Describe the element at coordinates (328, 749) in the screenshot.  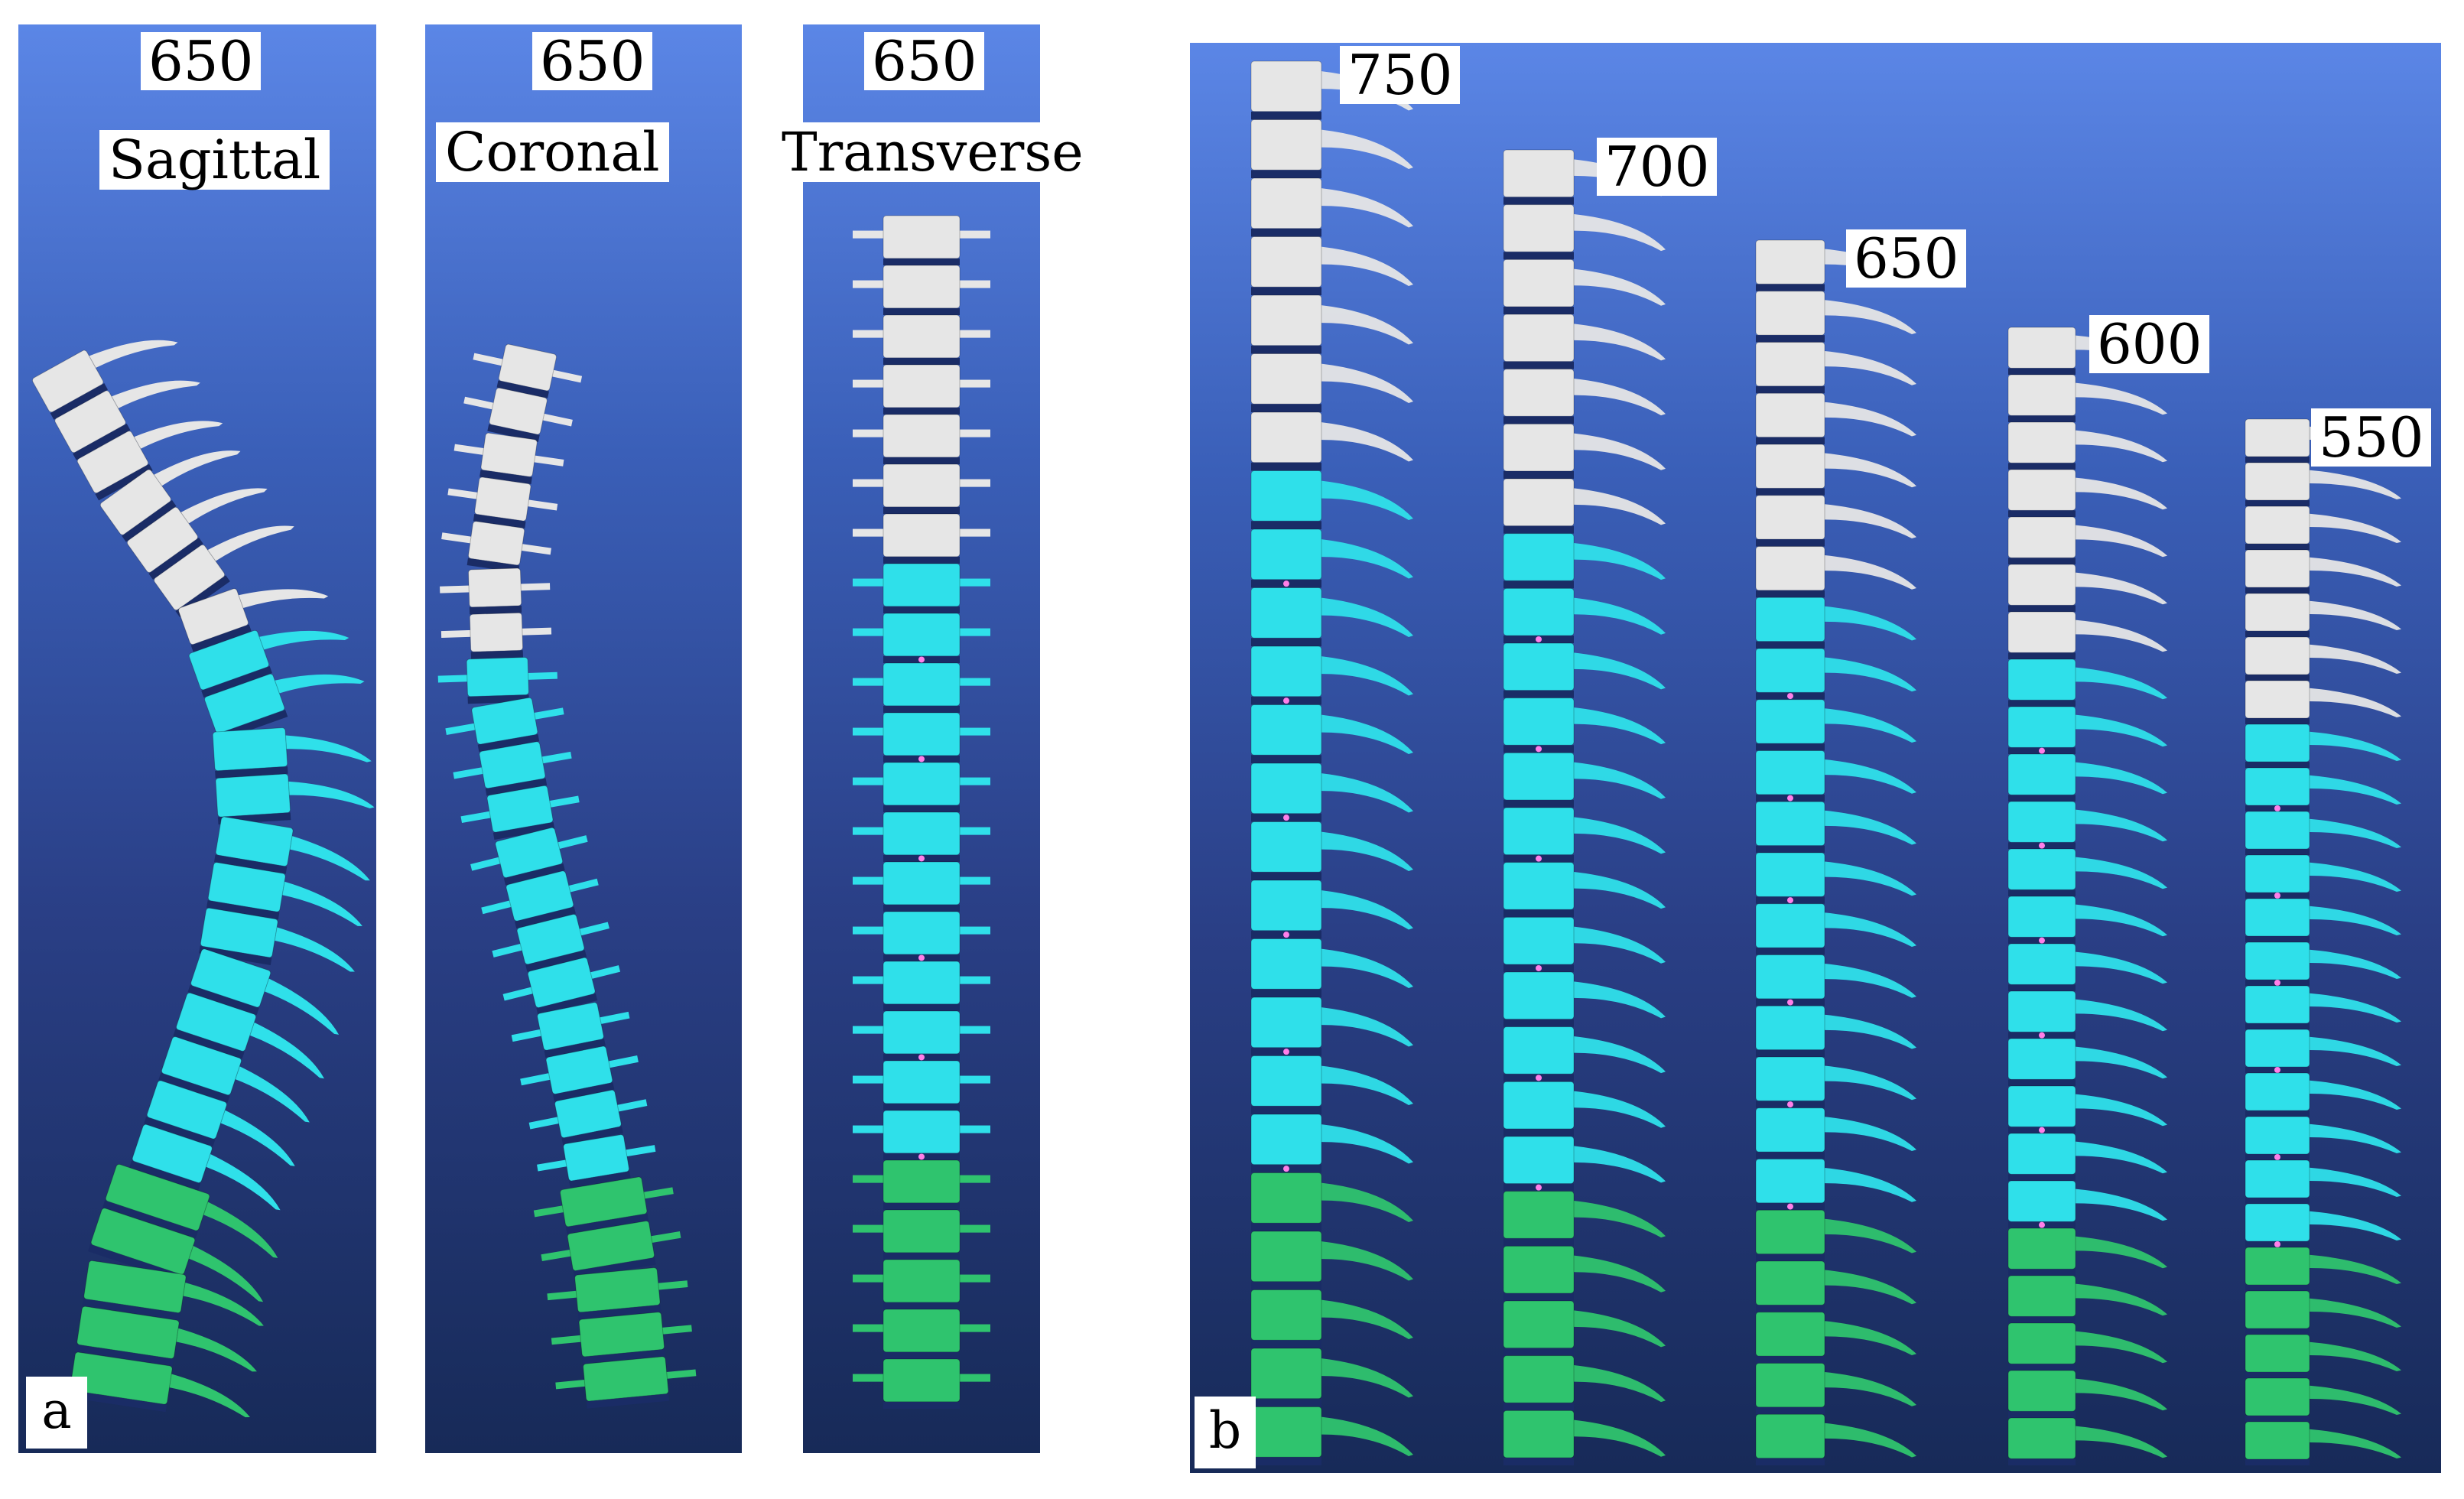
I see `thoracic-process` at that location.